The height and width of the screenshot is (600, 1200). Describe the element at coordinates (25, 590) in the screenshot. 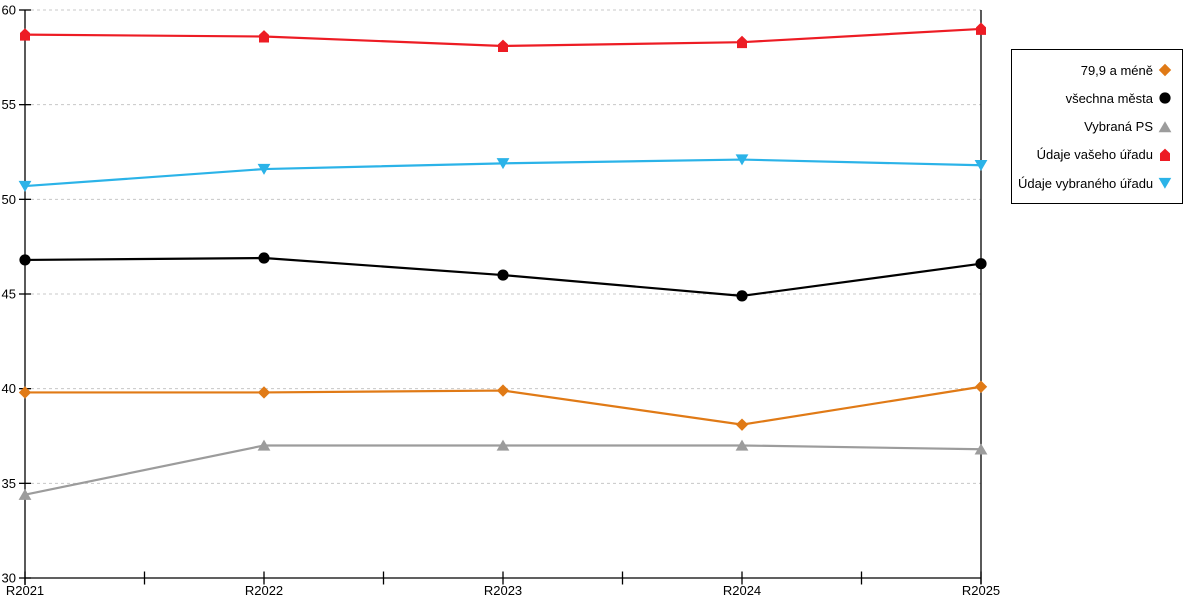

I see `x-tick-label-r2021: R2021` at that location.